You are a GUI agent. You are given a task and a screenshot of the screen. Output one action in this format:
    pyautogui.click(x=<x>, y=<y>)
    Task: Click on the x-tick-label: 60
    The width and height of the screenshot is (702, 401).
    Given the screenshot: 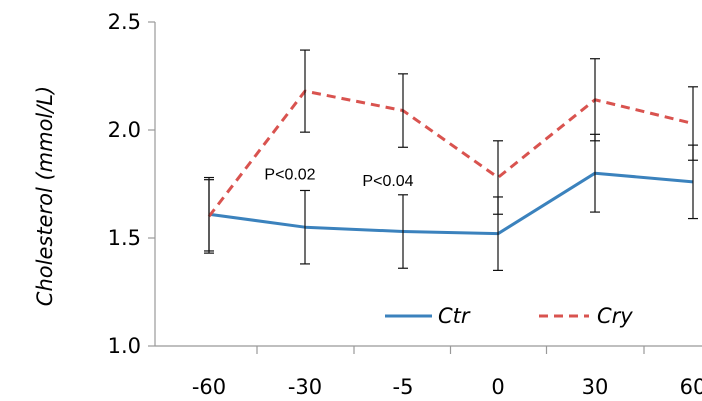 What is the action you would take?
    pyautogui.click(x=691, y=387)
    